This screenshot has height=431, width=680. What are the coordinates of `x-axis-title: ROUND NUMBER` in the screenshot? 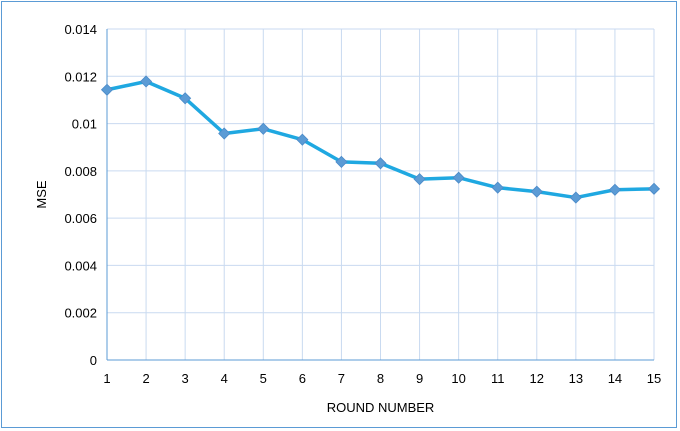 It's located at (381, 407).